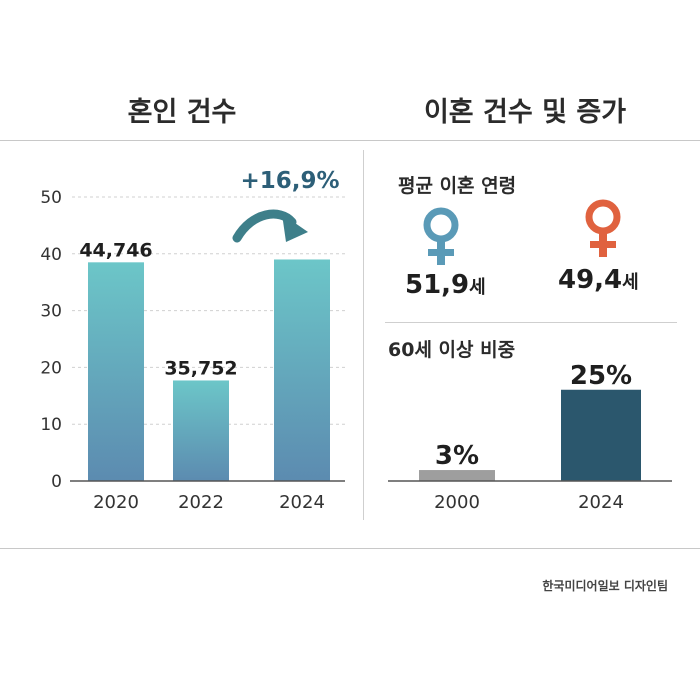  What do you see at coordinates (452, 350) in the screenshot?
I see `senior-share-title: 60세 이상 비중` at bounding box center [452, 350].